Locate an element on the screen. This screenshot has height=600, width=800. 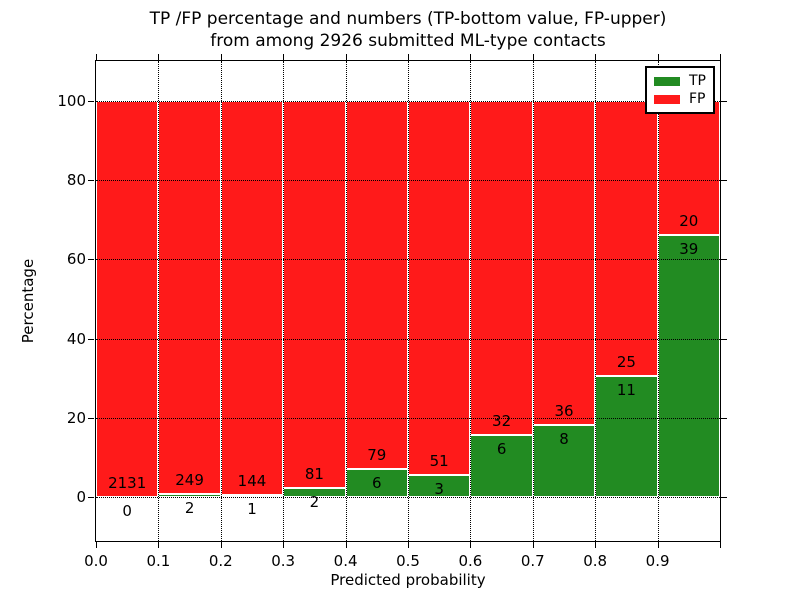
fp-count-label: 20 is located at coordinates (689, 221).